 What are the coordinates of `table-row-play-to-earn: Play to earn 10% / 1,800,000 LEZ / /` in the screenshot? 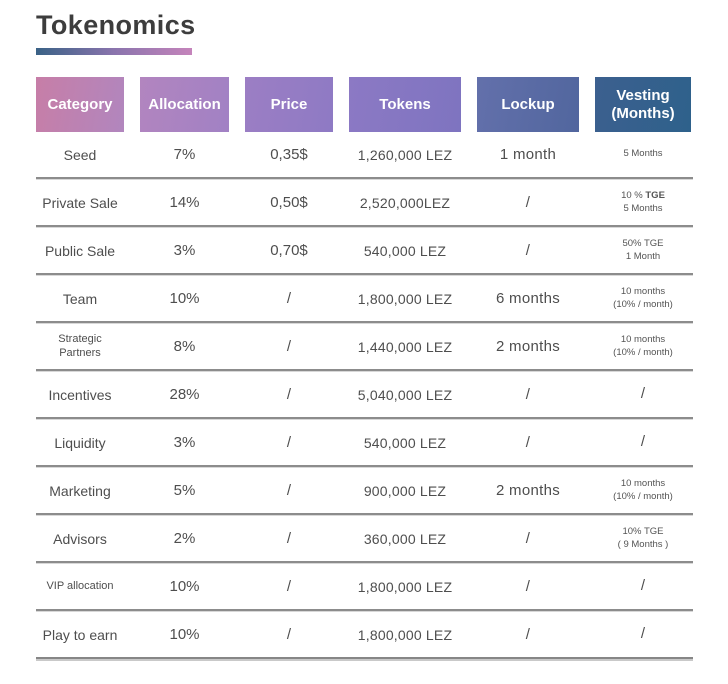 It's located at (364, 634).